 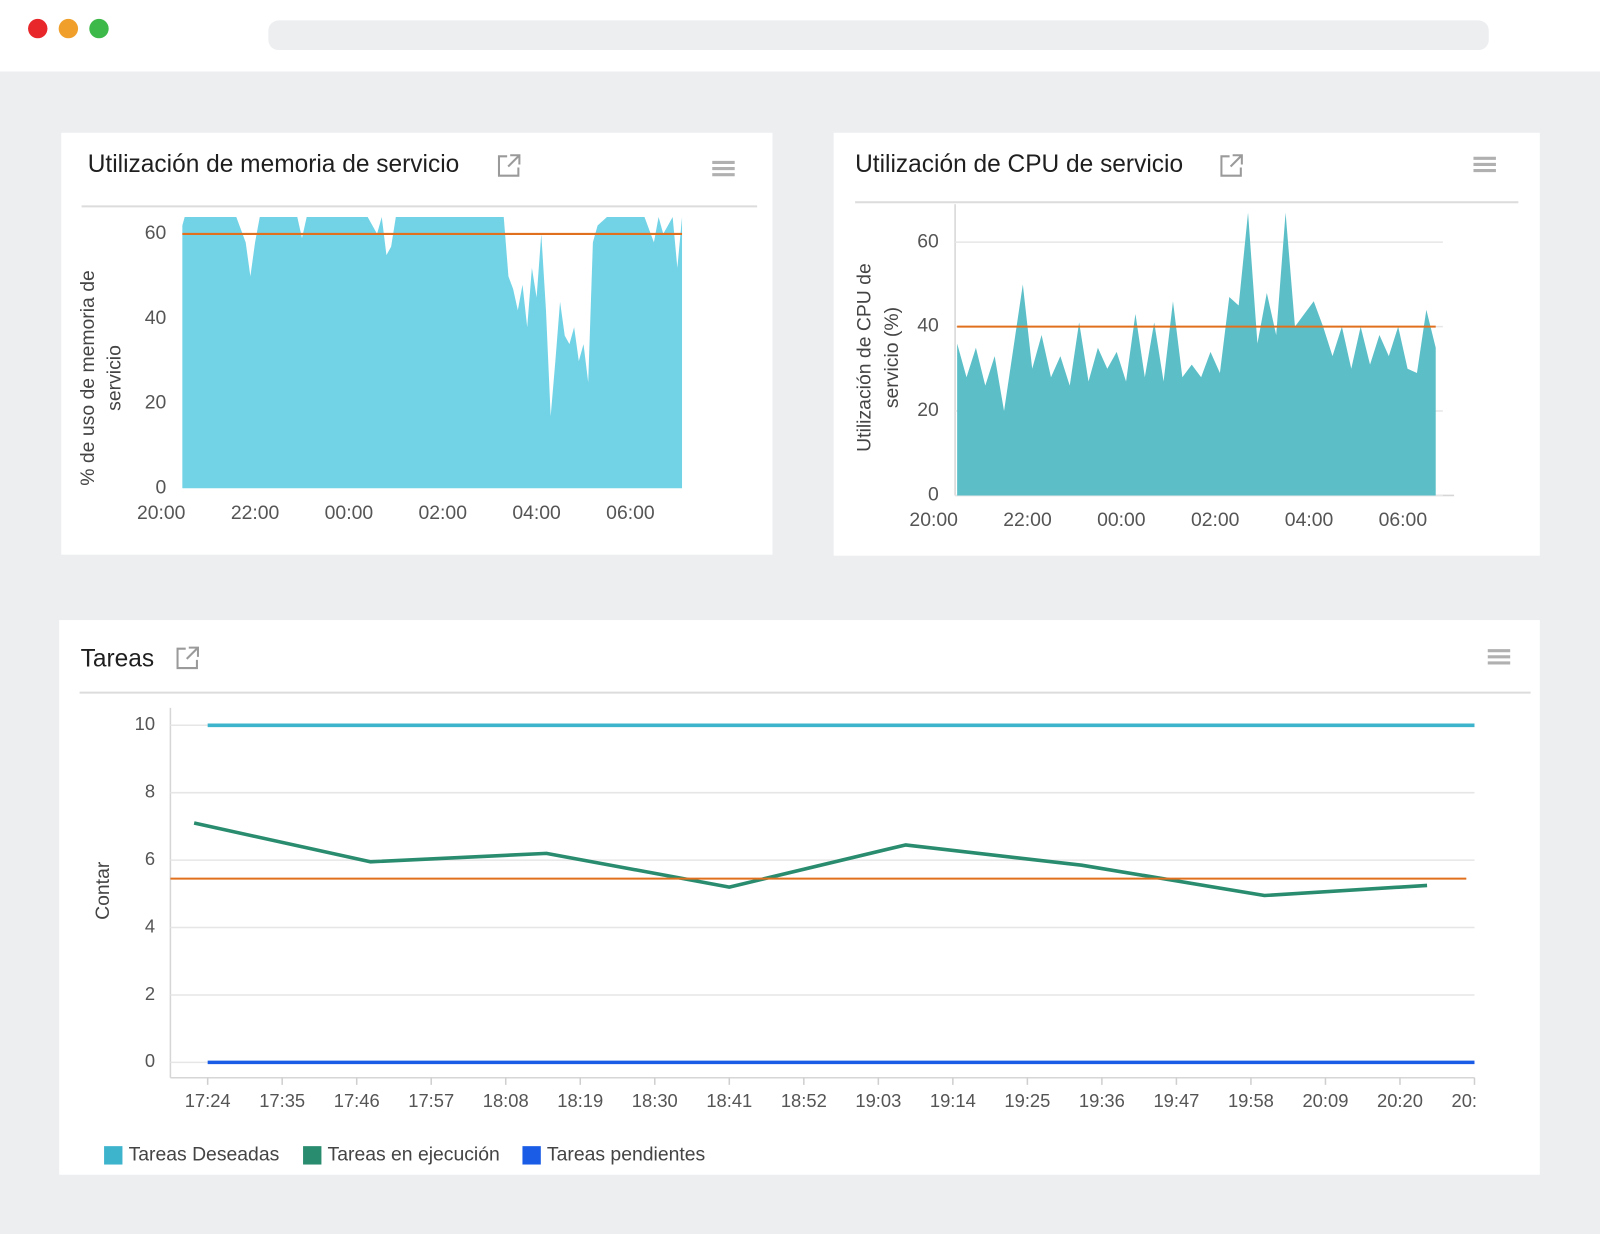 I want to click on x-tick-label: 17:24, so click(x=208, y=1100).